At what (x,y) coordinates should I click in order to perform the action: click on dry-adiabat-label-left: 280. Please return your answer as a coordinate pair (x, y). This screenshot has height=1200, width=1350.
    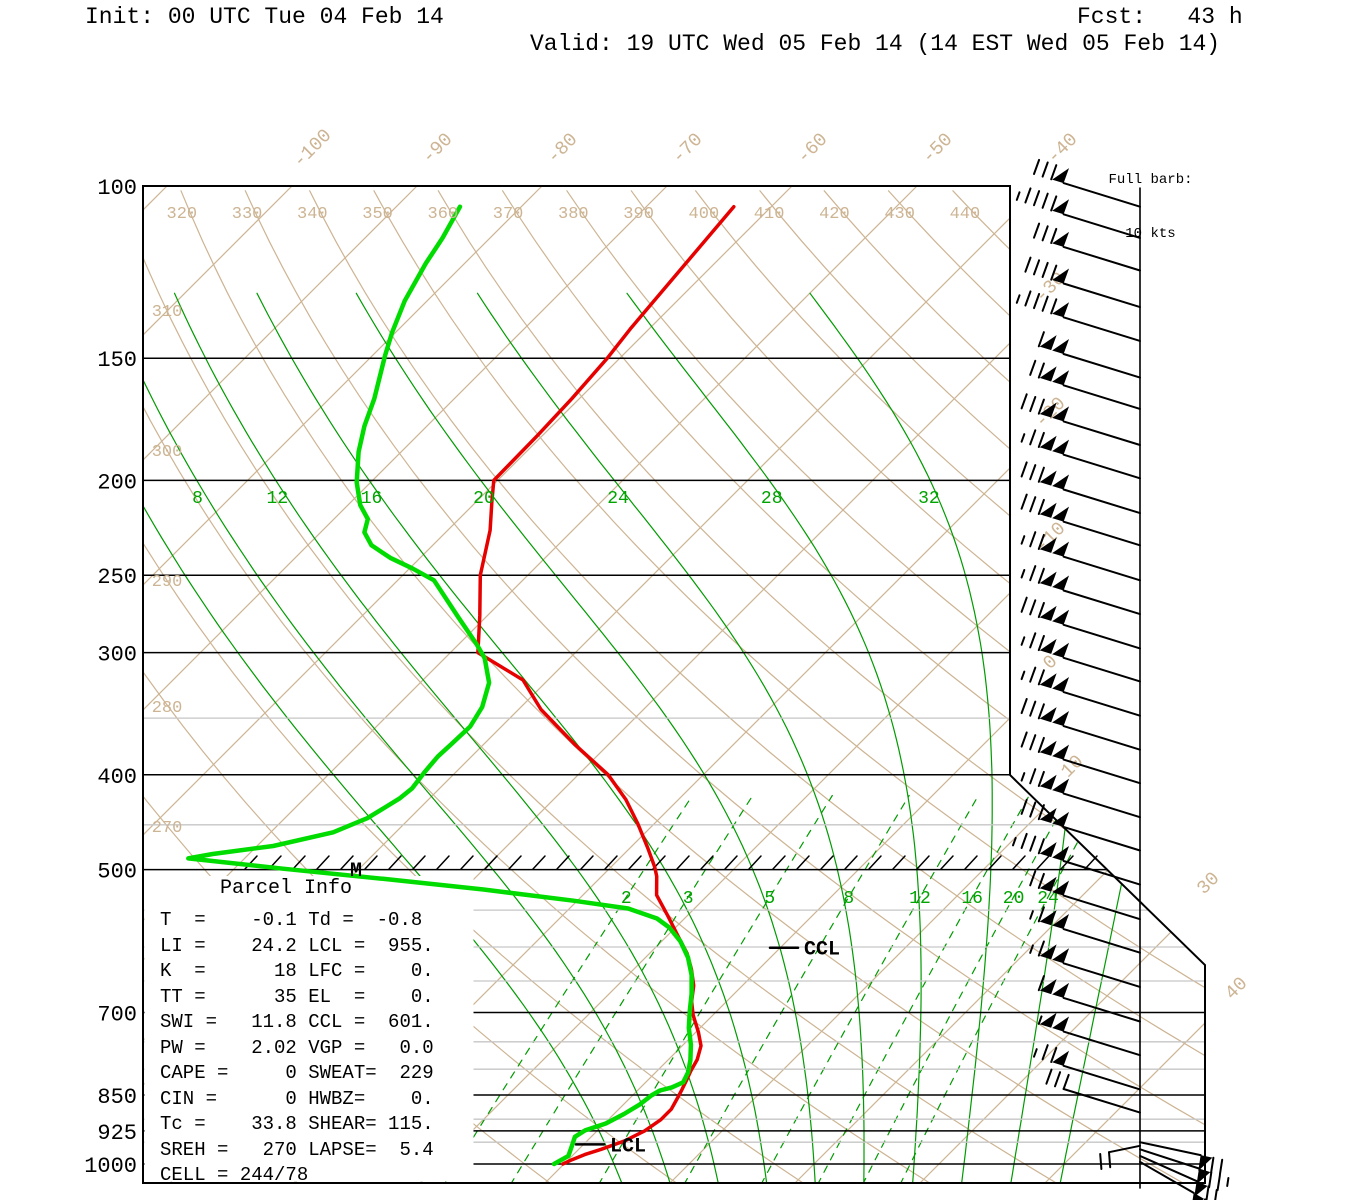
    Looking at the image, I should click on (167, 708).